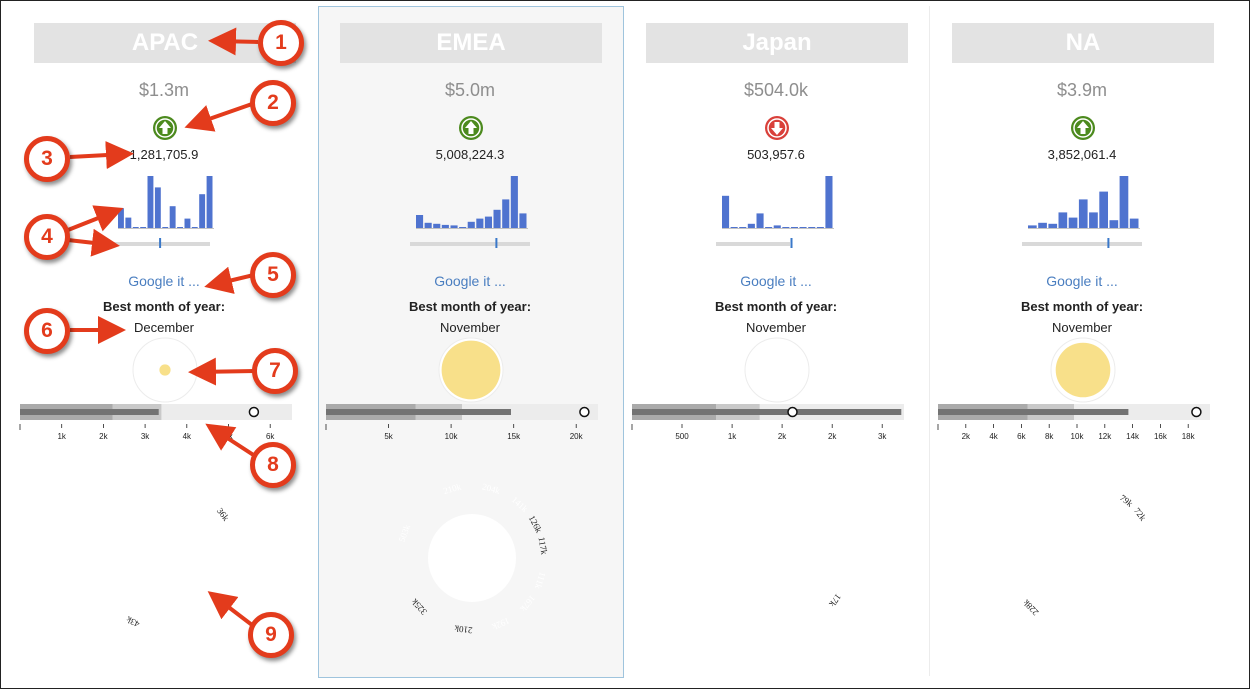  I want to click on amount-na: $3.9m, so click(1082, 90).